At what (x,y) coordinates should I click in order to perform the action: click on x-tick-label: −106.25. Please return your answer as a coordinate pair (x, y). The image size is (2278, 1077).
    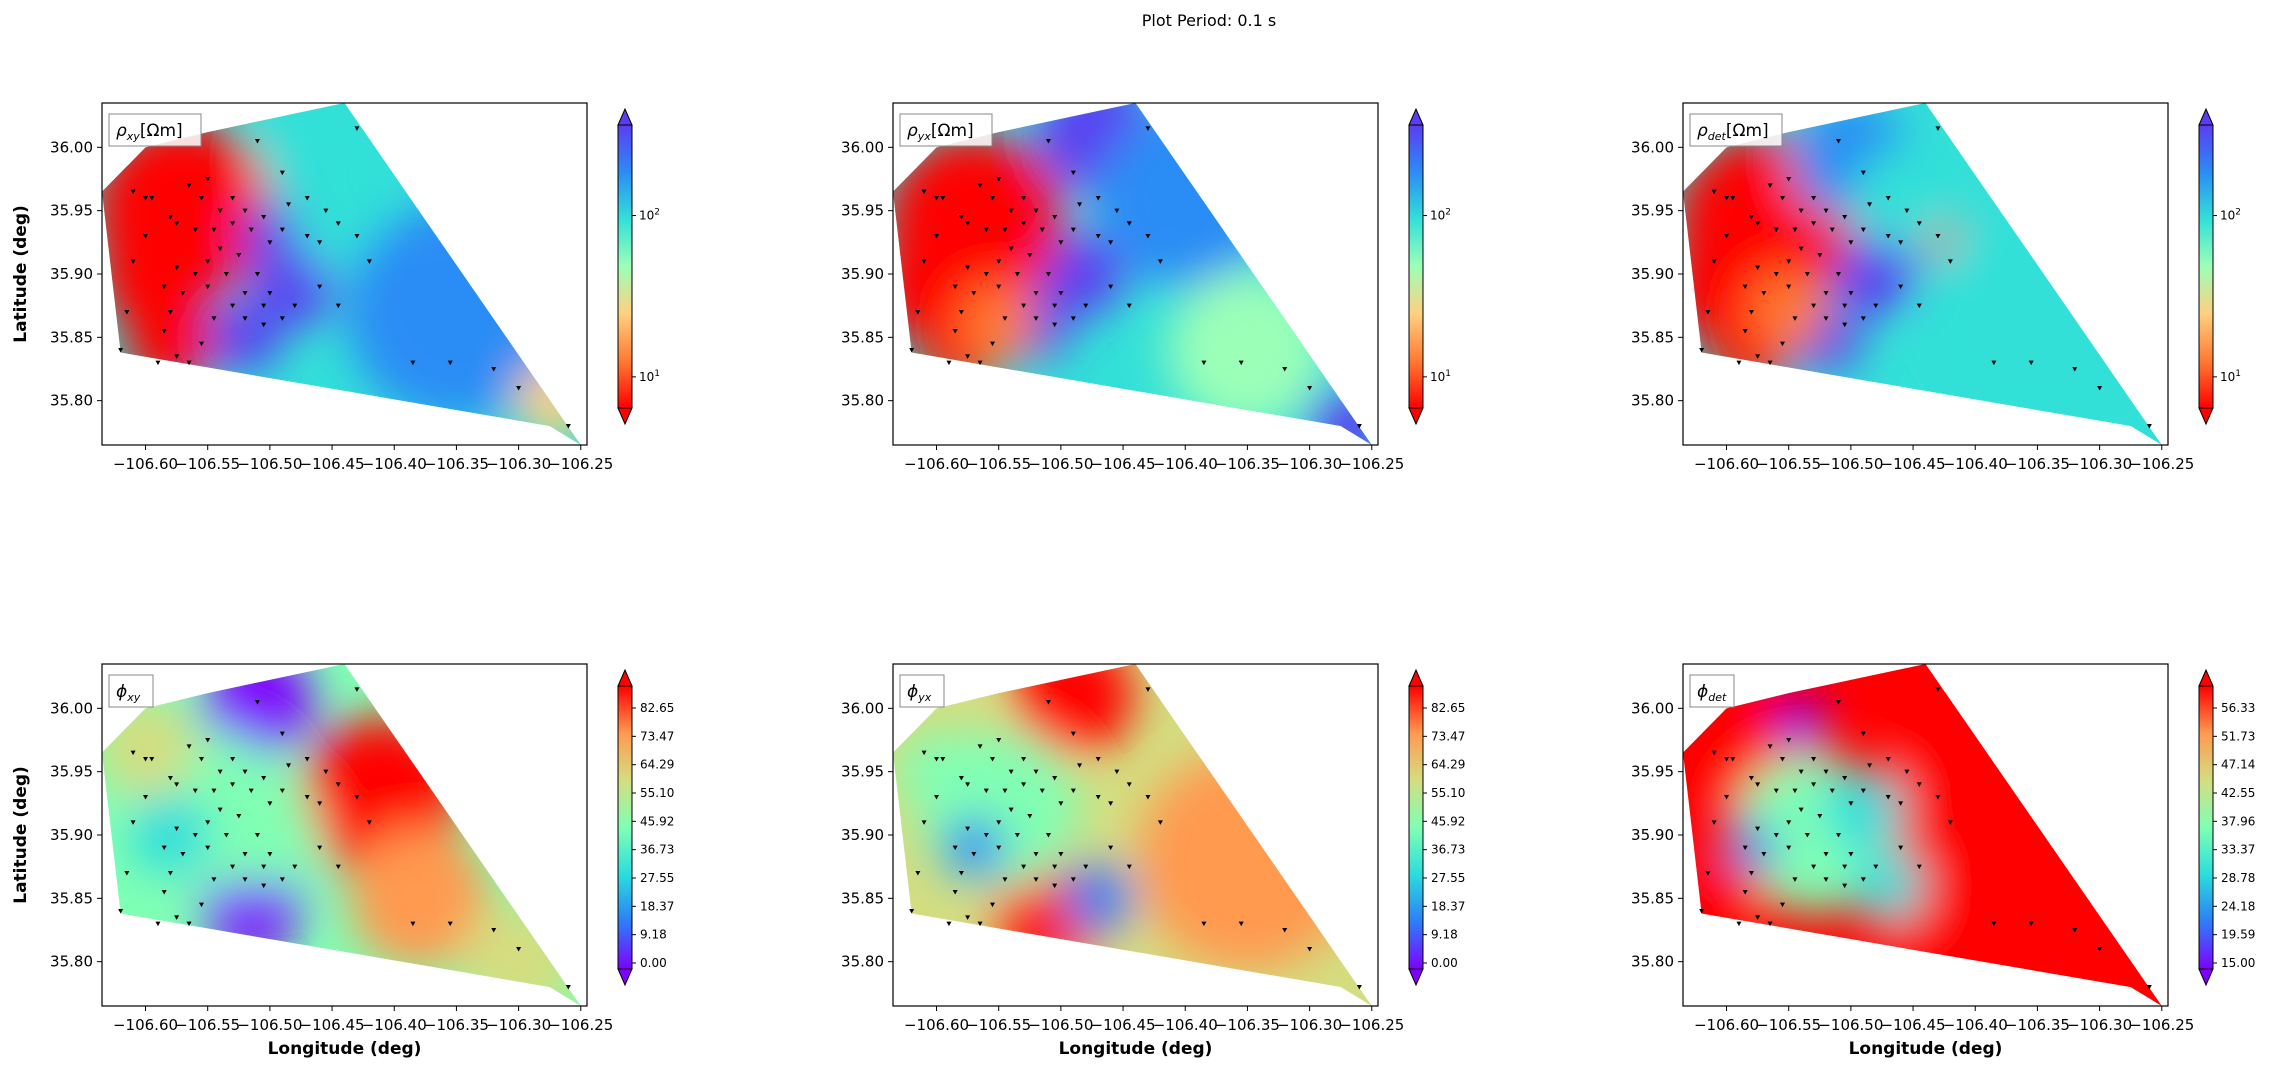
    Looking at the image, I should click on (1371, 464).